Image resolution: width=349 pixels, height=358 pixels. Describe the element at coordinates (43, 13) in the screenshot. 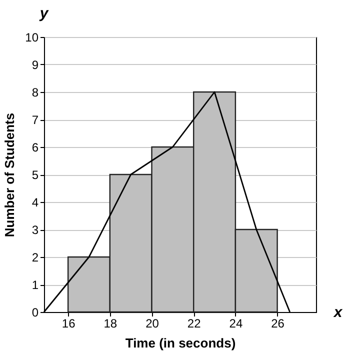

I see `text: y` at that location.